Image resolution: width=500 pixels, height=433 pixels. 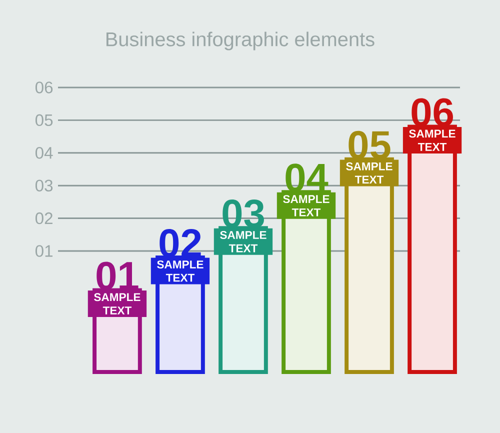 I want to click on y-tick-label: 03, so click(x=44, y=186).